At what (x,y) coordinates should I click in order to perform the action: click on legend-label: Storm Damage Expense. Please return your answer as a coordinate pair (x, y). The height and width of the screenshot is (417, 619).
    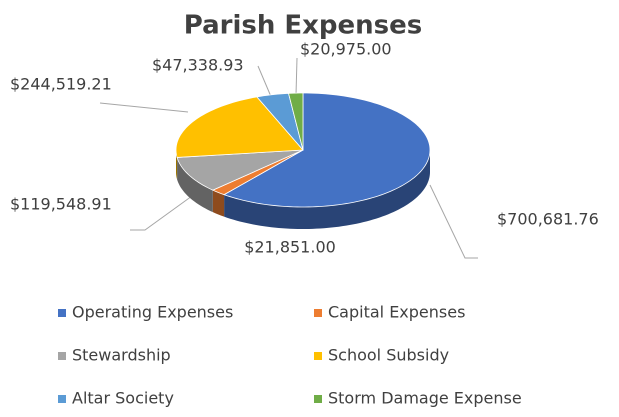
    Looking at the image, I should click on (425, 398).